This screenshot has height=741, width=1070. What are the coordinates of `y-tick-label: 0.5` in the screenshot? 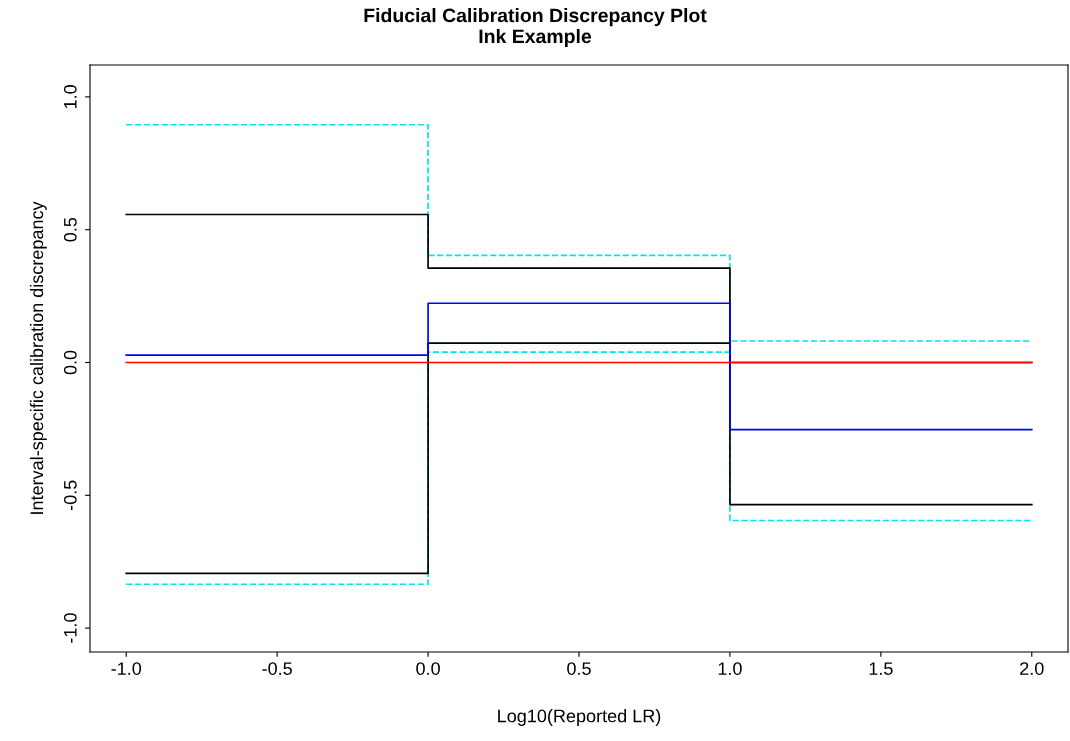 It's located at (70, 229).